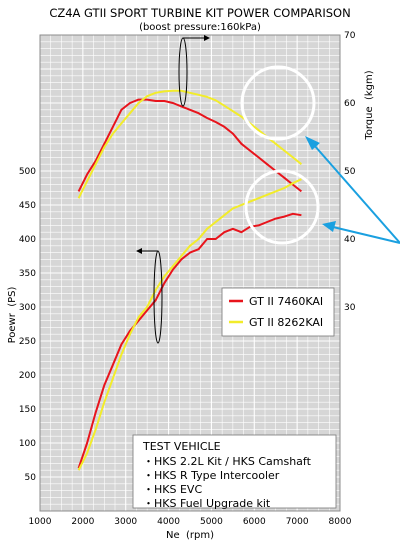 The image size is (400, 545). I want to click on note-line-2: ・HKS R Type Intercooler, so click(211, 475).